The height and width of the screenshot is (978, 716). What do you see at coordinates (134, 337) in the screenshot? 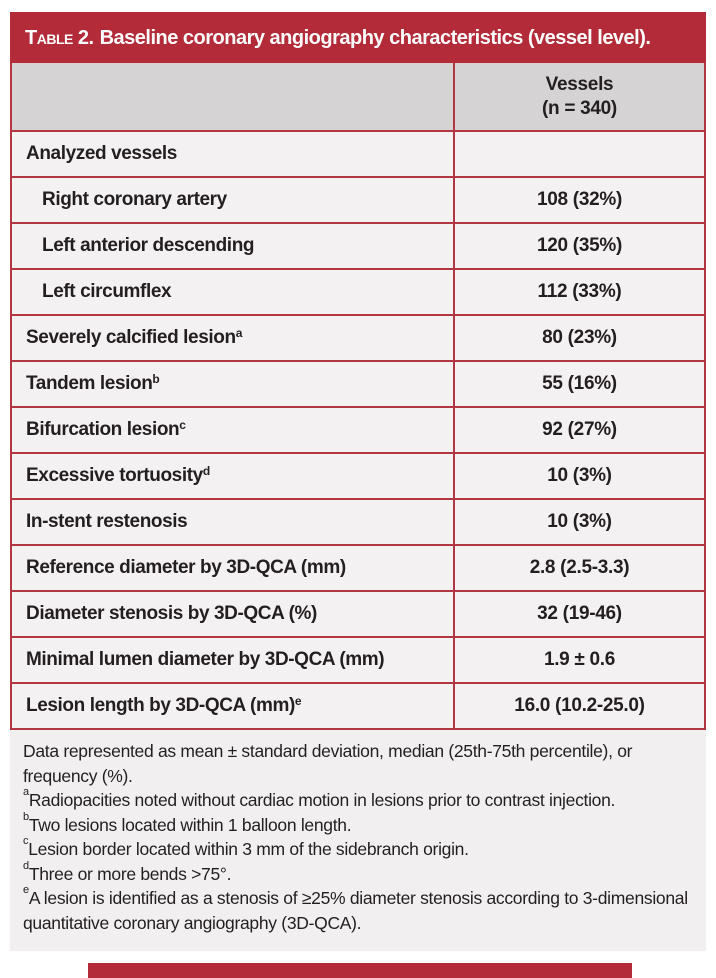
I see `row-label: Severely calcified lesion a` at bounding box center [134, 337].